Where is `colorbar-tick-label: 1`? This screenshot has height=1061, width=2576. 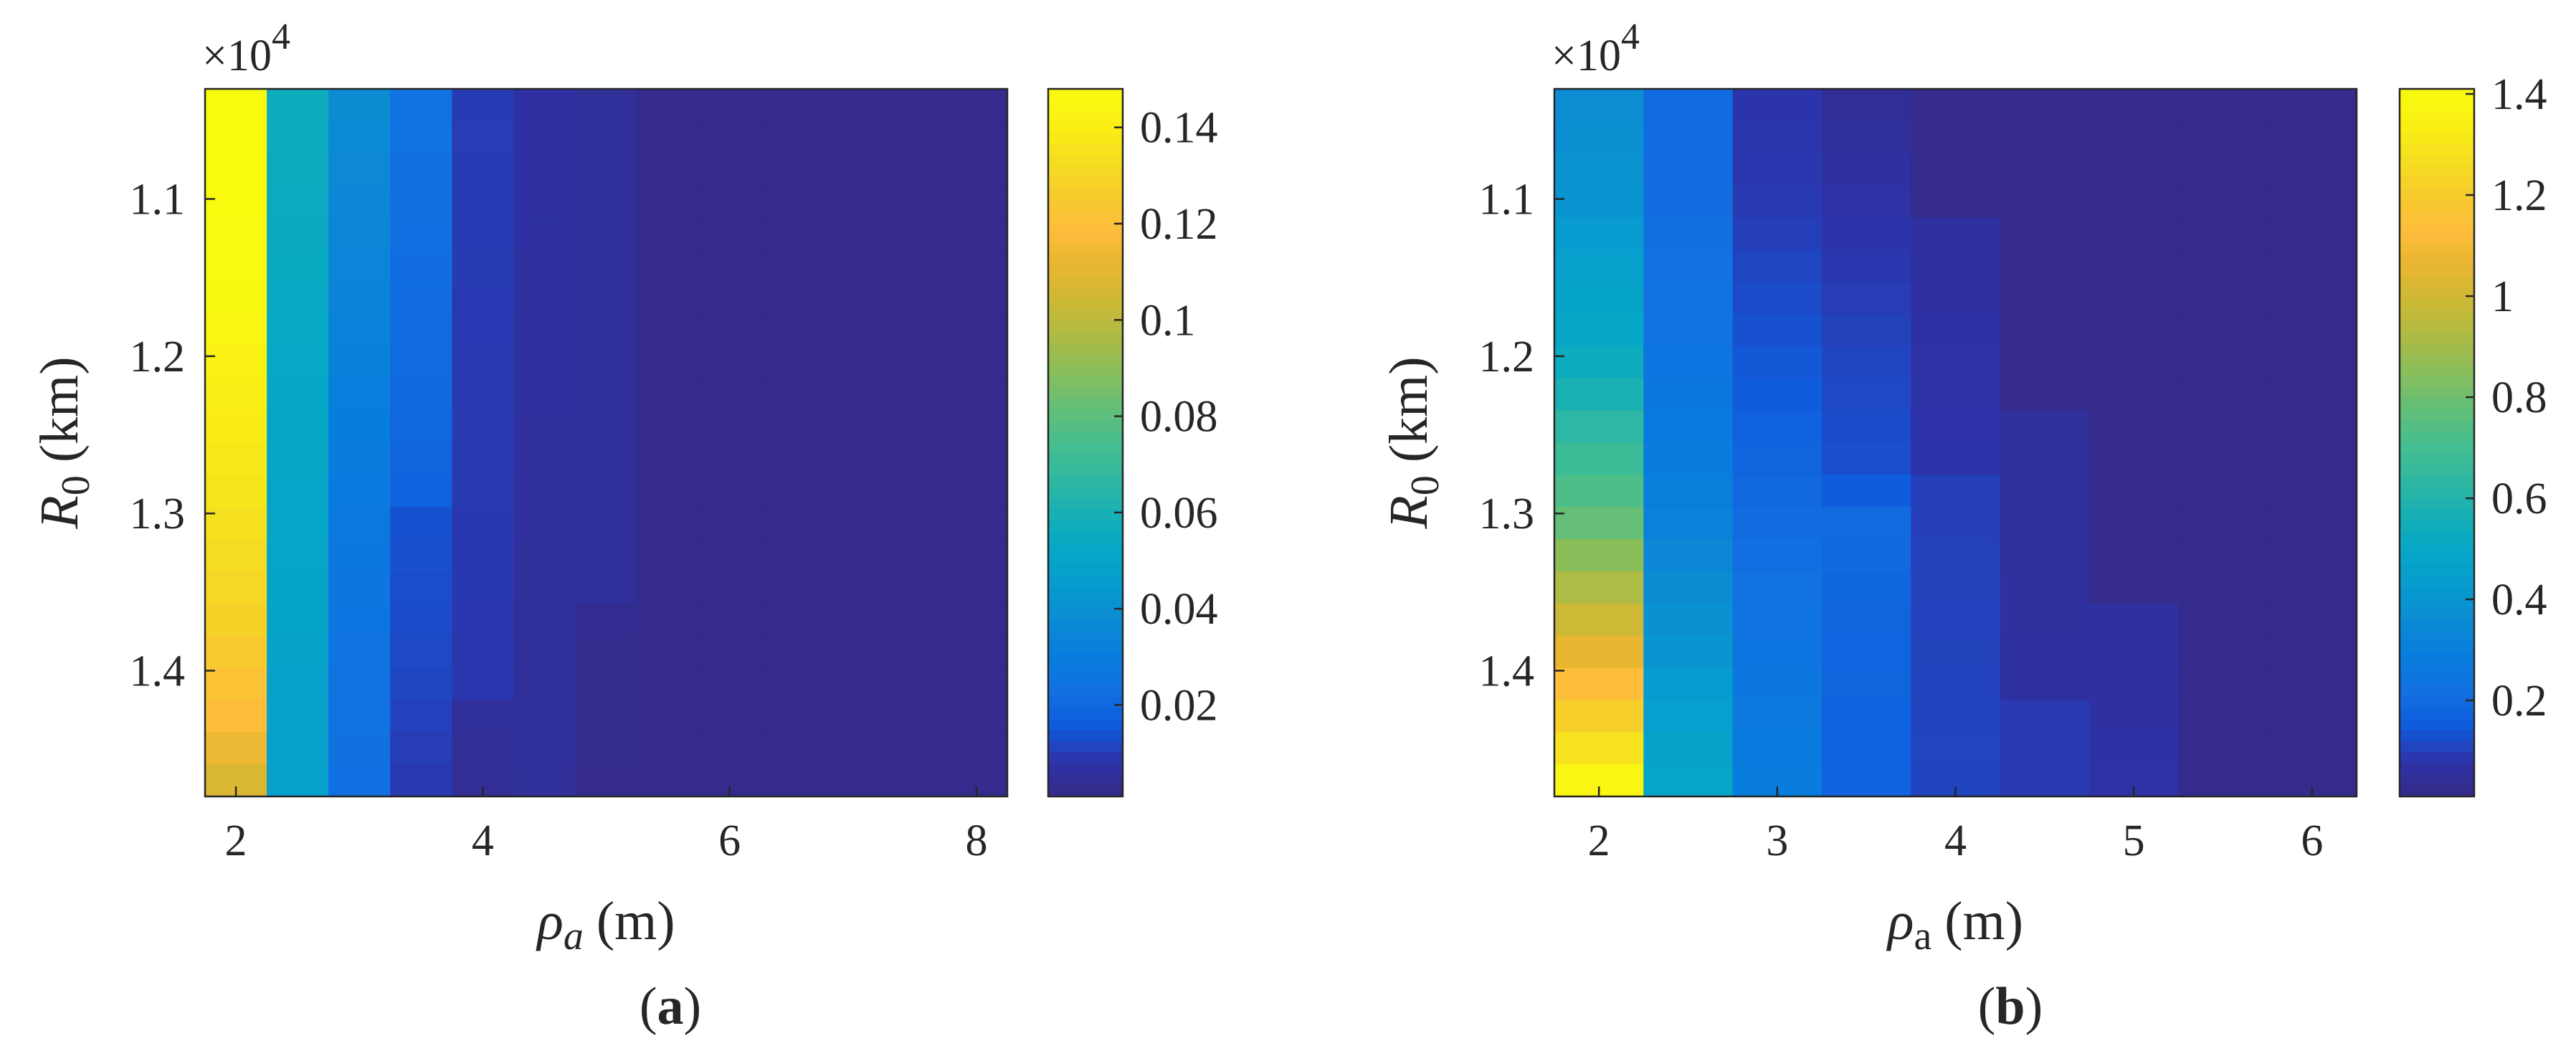 colorbar-tick-label: 1 is located at coordinates (2503, 296).